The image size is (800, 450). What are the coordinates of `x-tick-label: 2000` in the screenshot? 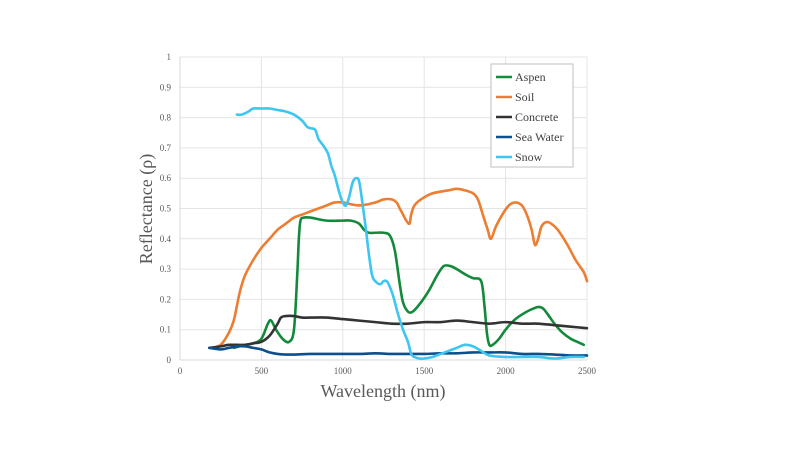 It's located at (506, 371).